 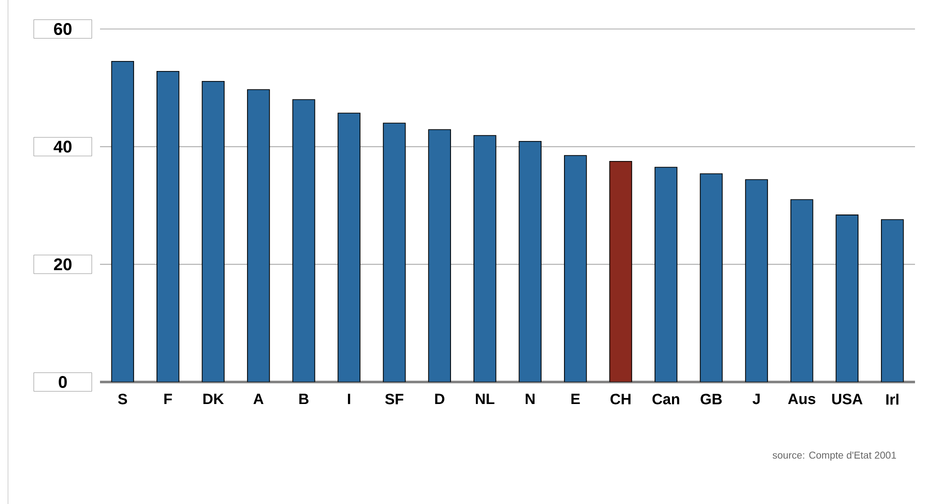 What do you see at coordinates (123, 399) in the screenshot?
I see `x-tick-label: S` at bounding box center [123, 399].